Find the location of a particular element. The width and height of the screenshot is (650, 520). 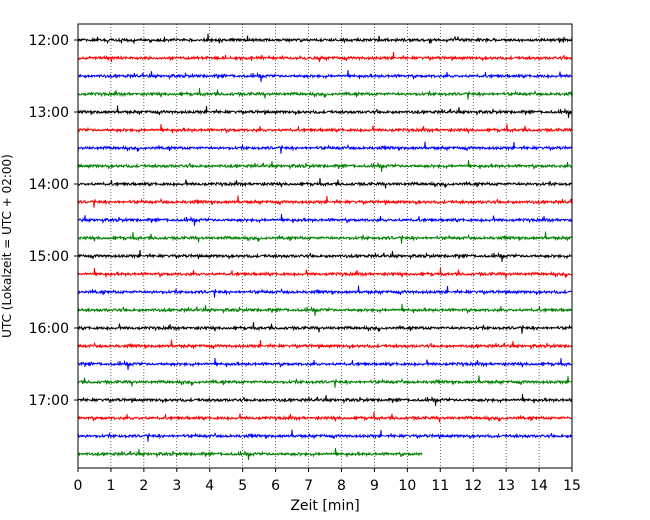

y-axis-ticks: 12:00 13:00 14:00 15:00 16:00 17:00 is located at coordinates (53, 221).